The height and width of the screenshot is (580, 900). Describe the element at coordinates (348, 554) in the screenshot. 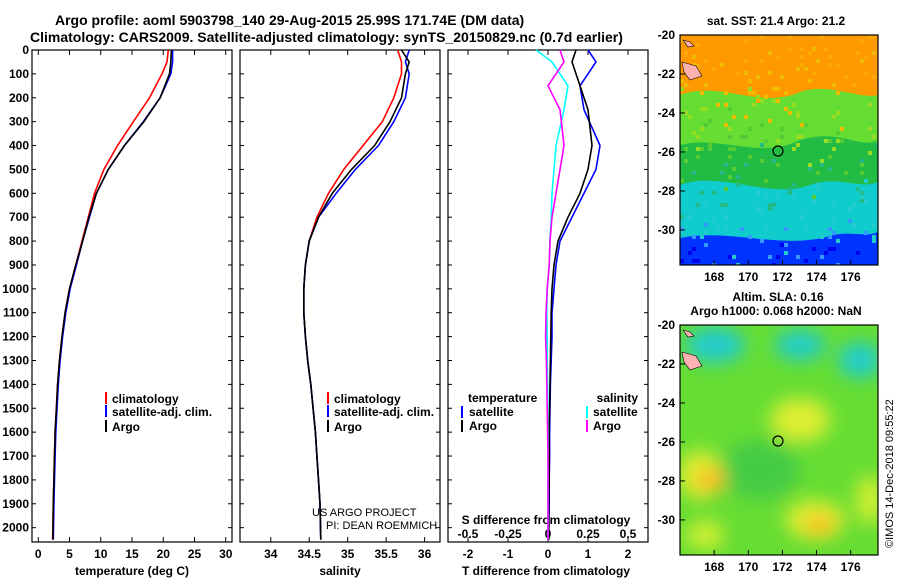

I see `x-tick-label: 35` at that location.